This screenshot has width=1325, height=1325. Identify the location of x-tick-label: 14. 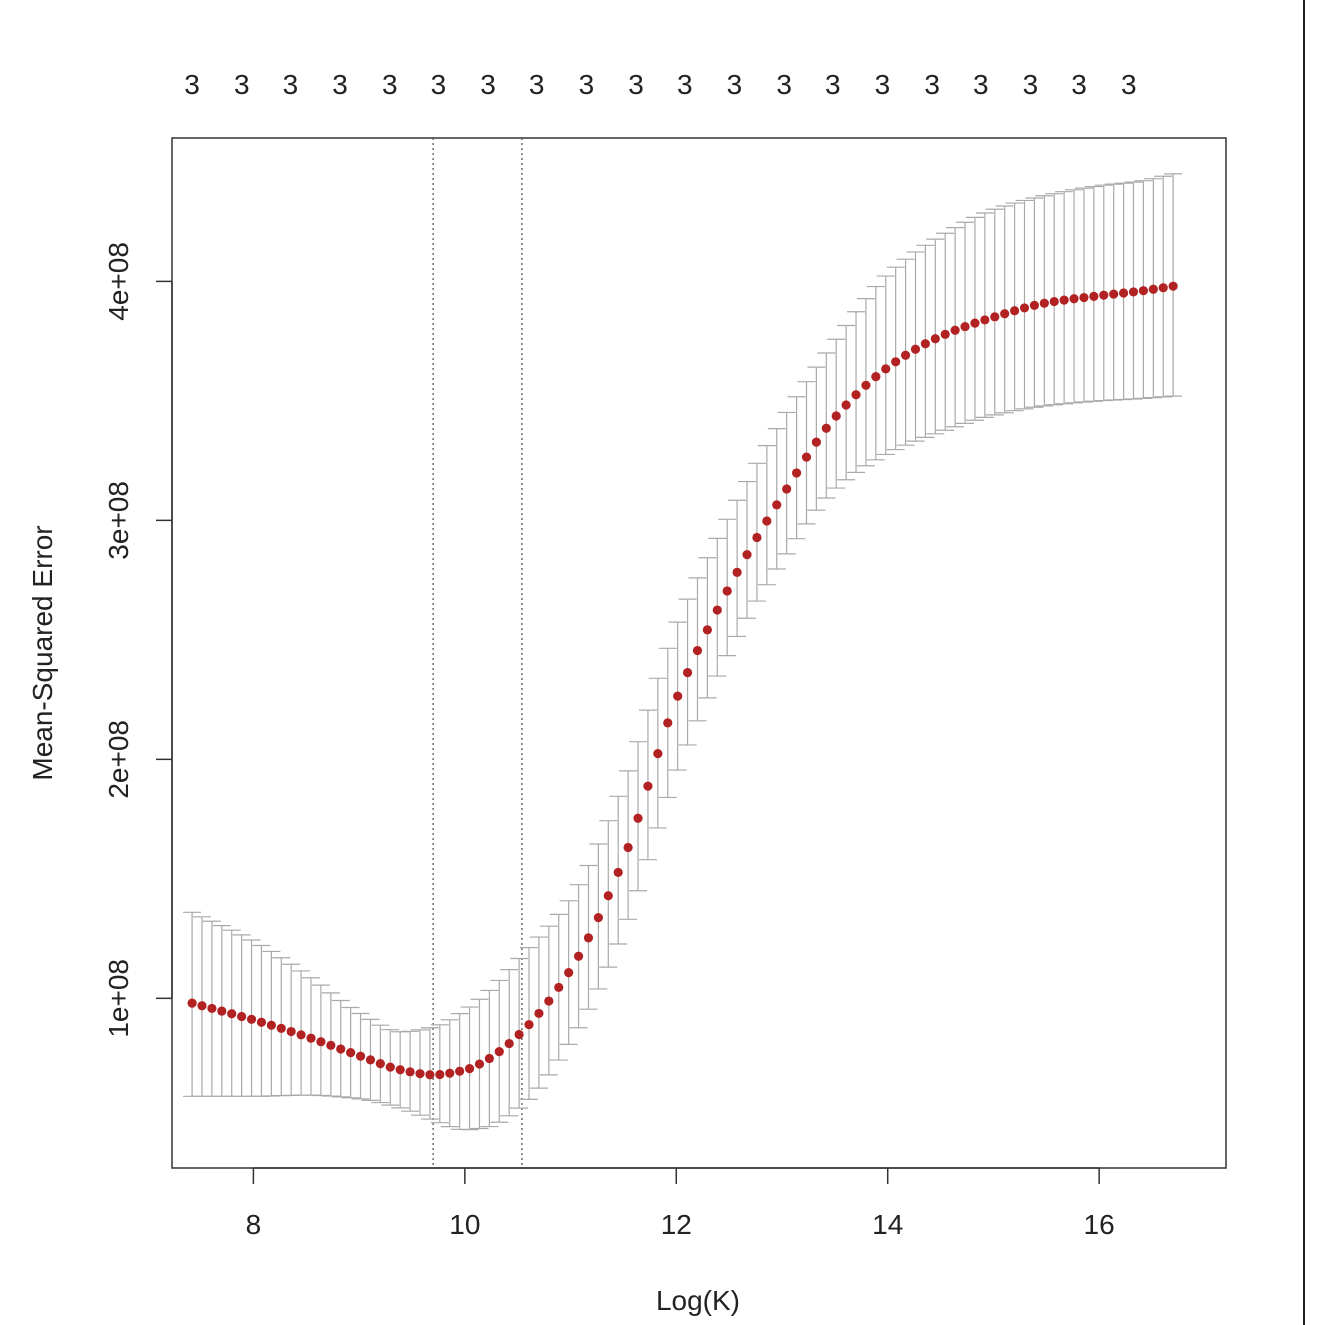
(887, 1224).